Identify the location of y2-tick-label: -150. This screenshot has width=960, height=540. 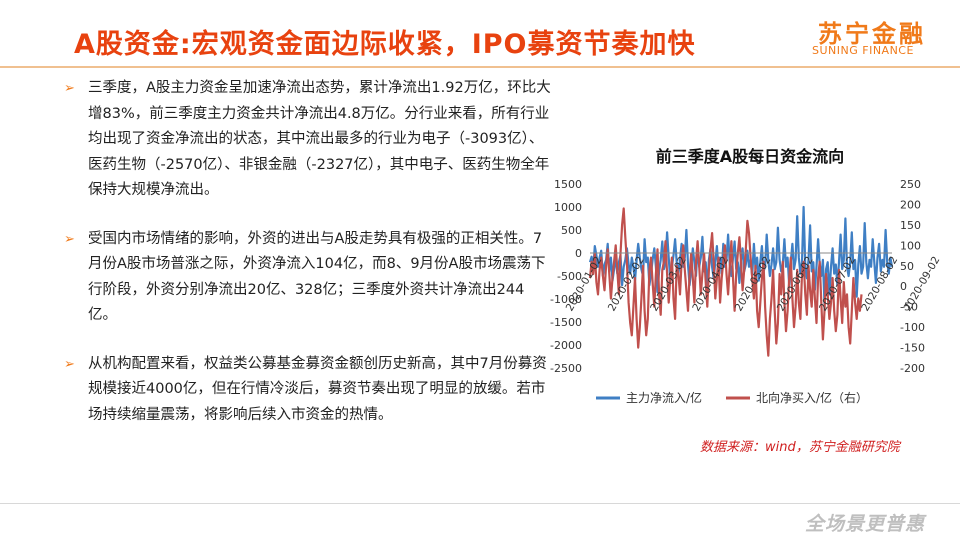
(912, 348).